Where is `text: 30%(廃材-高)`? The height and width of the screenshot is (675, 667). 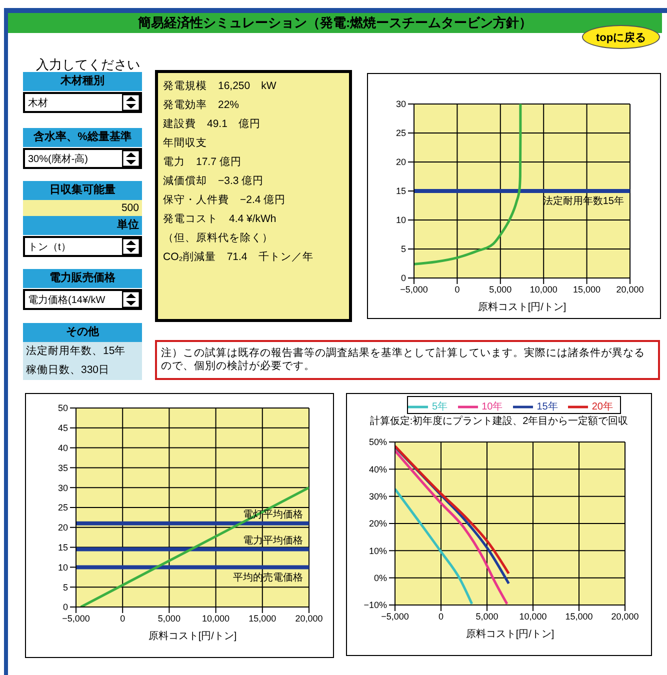
text: 30%(廃材-高) is located at coordinates (58, 159).